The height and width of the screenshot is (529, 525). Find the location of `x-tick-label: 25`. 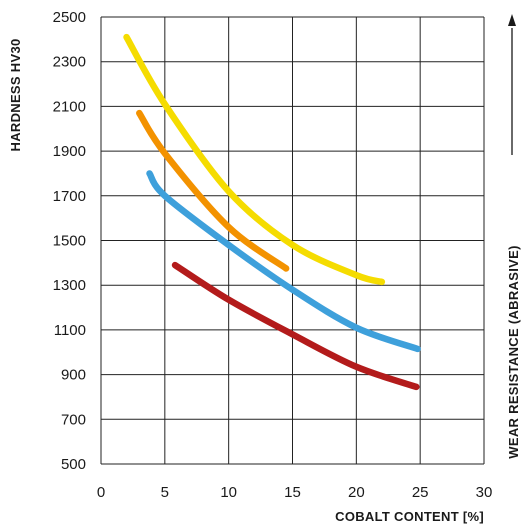

x-tick-label: 25 is located at coordinates (420, 492).